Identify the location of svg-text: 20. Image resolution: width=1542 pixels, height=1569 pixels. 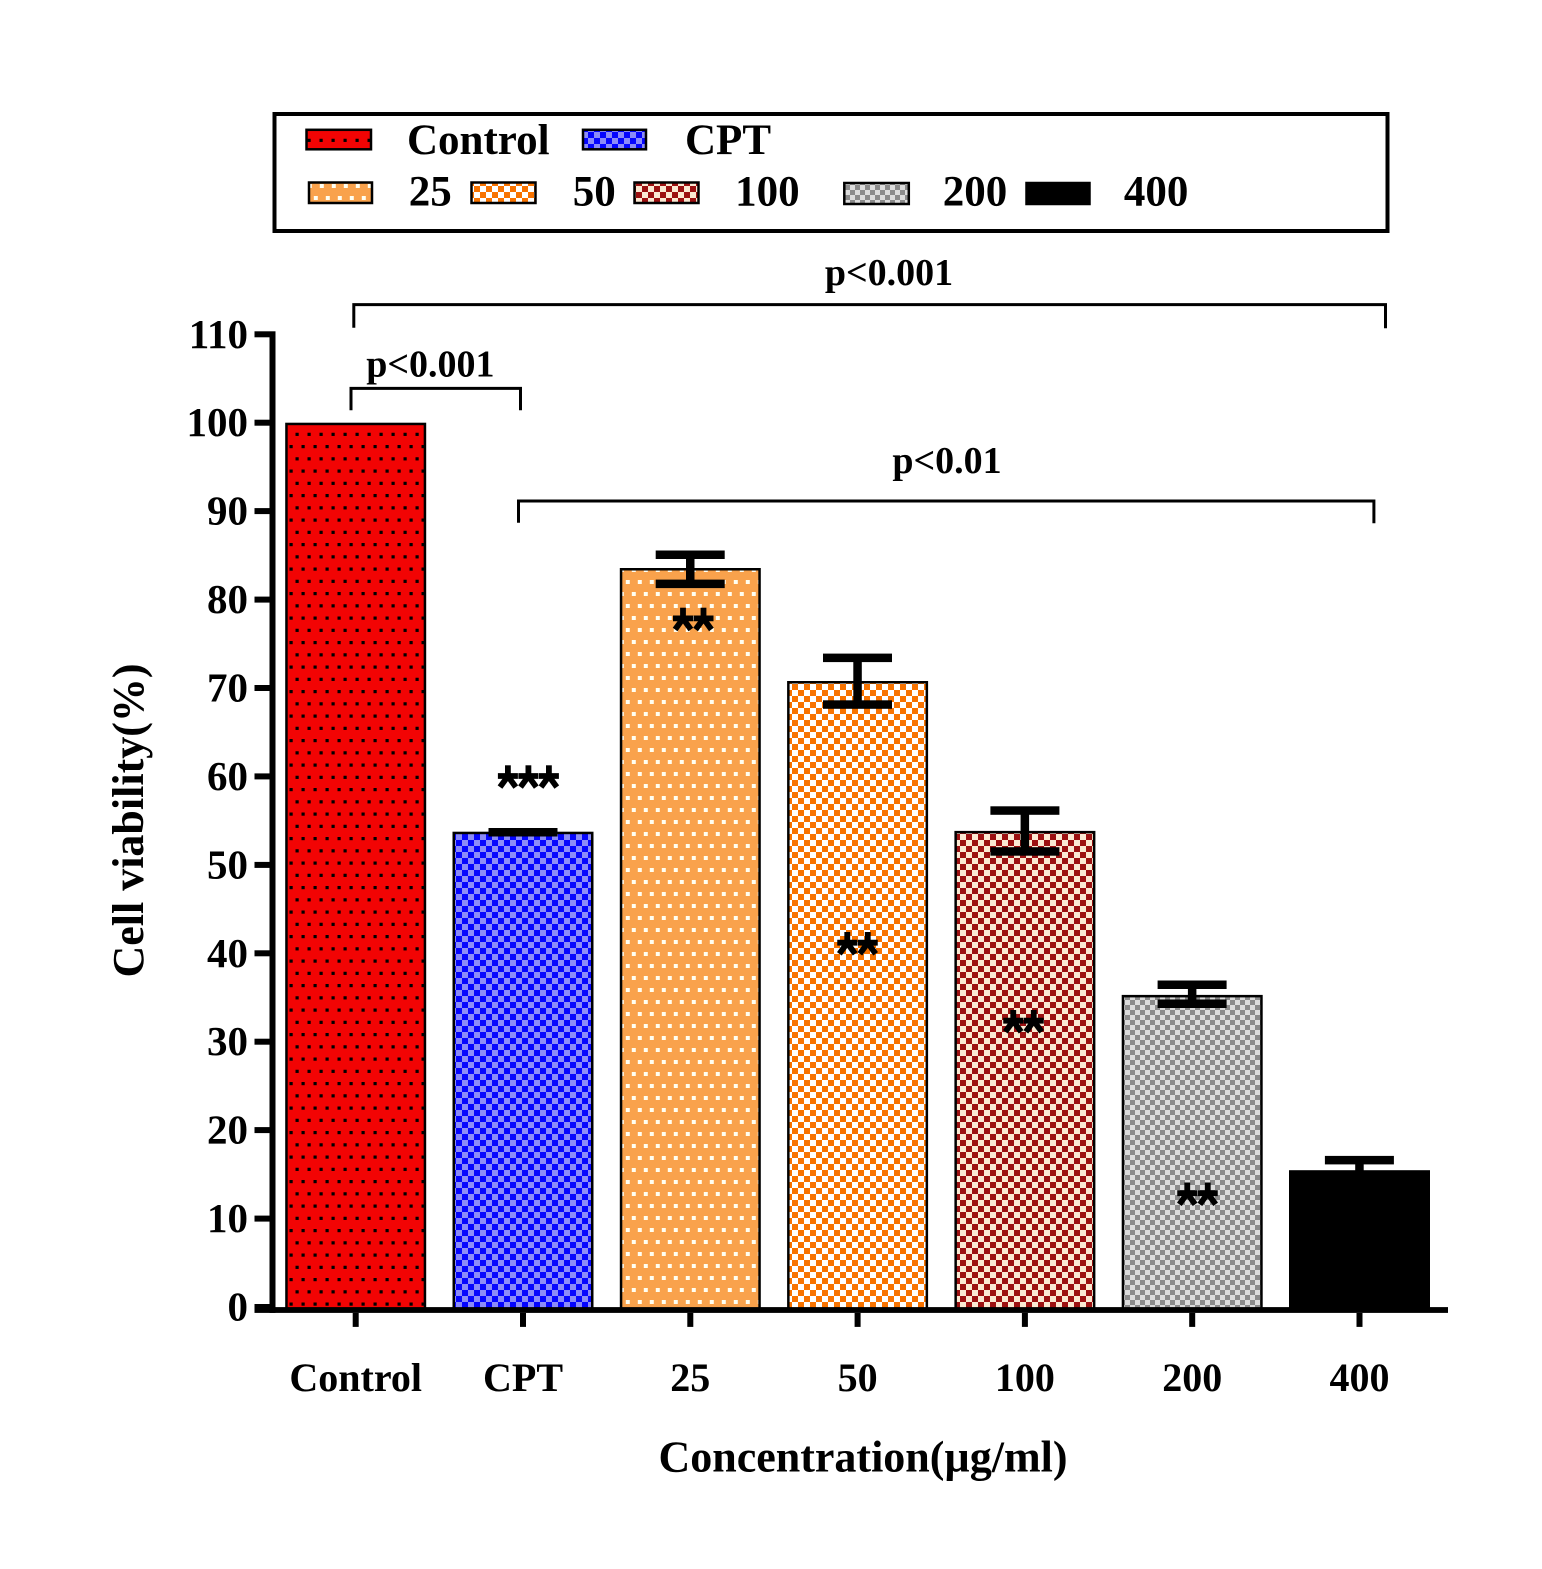
(227, 1130).